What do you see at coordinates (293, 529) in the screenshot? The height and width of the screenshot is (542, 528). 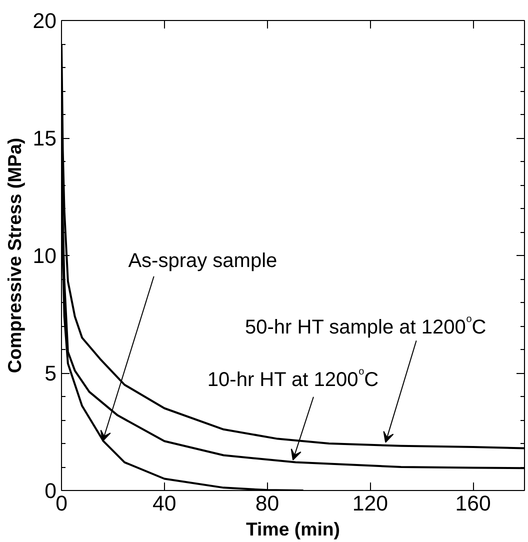 I see `x-axis-title: Time (min)` at bounding box center [293, 529].